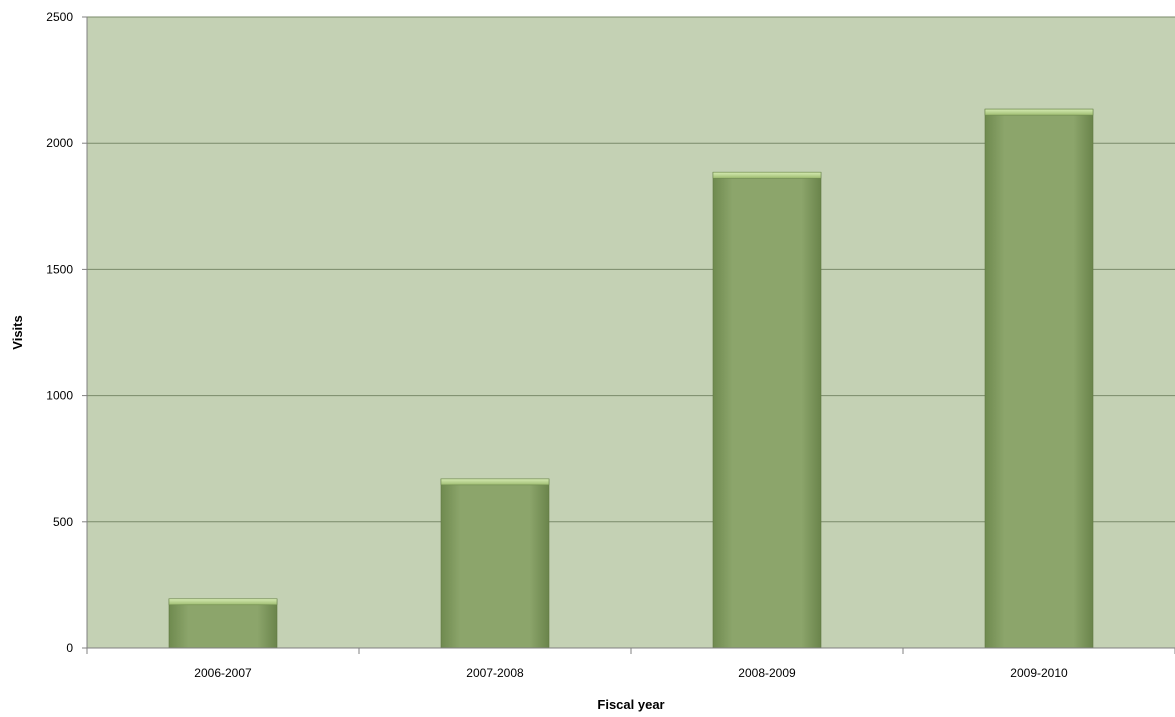 This screenshot has width=1175, height=717. Describe the element at coordinates (1039, 378) in the screenshot. I see `bar-2009-2010` at that location.